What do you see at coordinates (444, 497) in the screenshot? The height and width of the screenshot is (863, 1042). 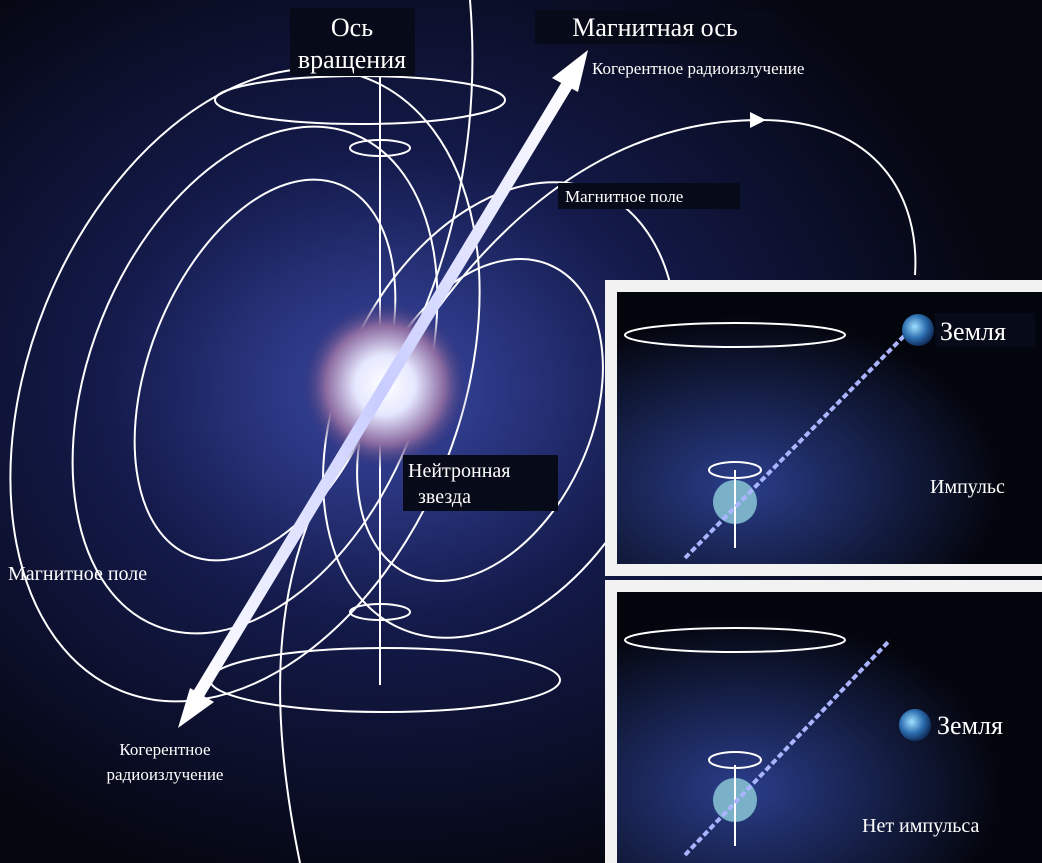 I see `neutron-star-label: звезда` at bounding box center [444, 497].